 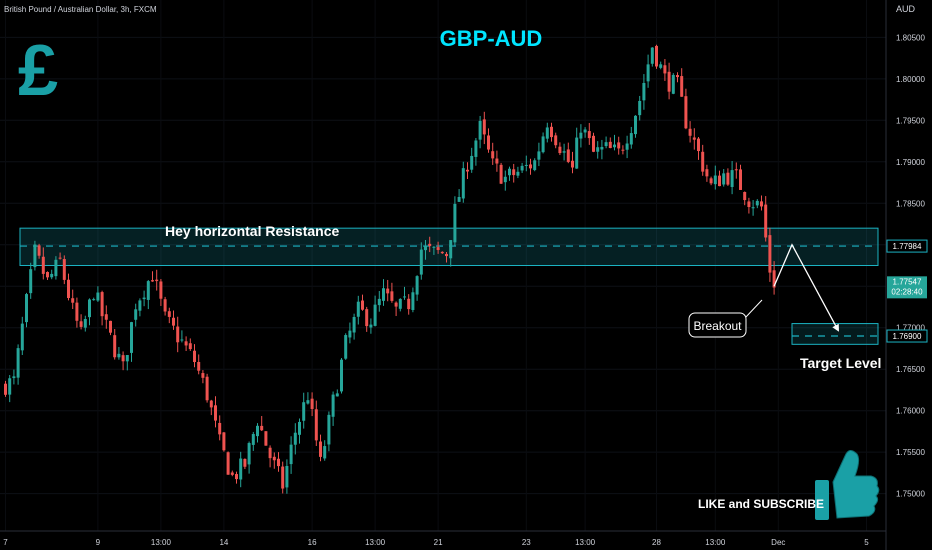 I want to click on projection-arrowhead, so click(x=835, y=327).